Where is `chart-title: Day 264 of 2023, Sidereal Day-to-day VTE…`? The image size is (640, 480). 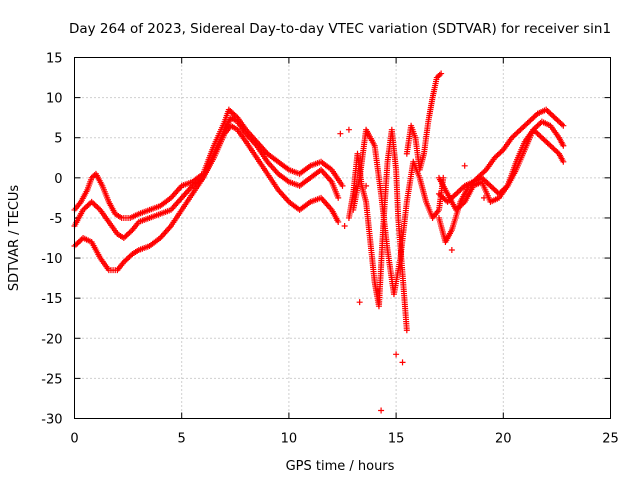
chart-title: Day 264 of 2023, Sidereal Day-to-day VTE… is located at coordinates (340, 29).